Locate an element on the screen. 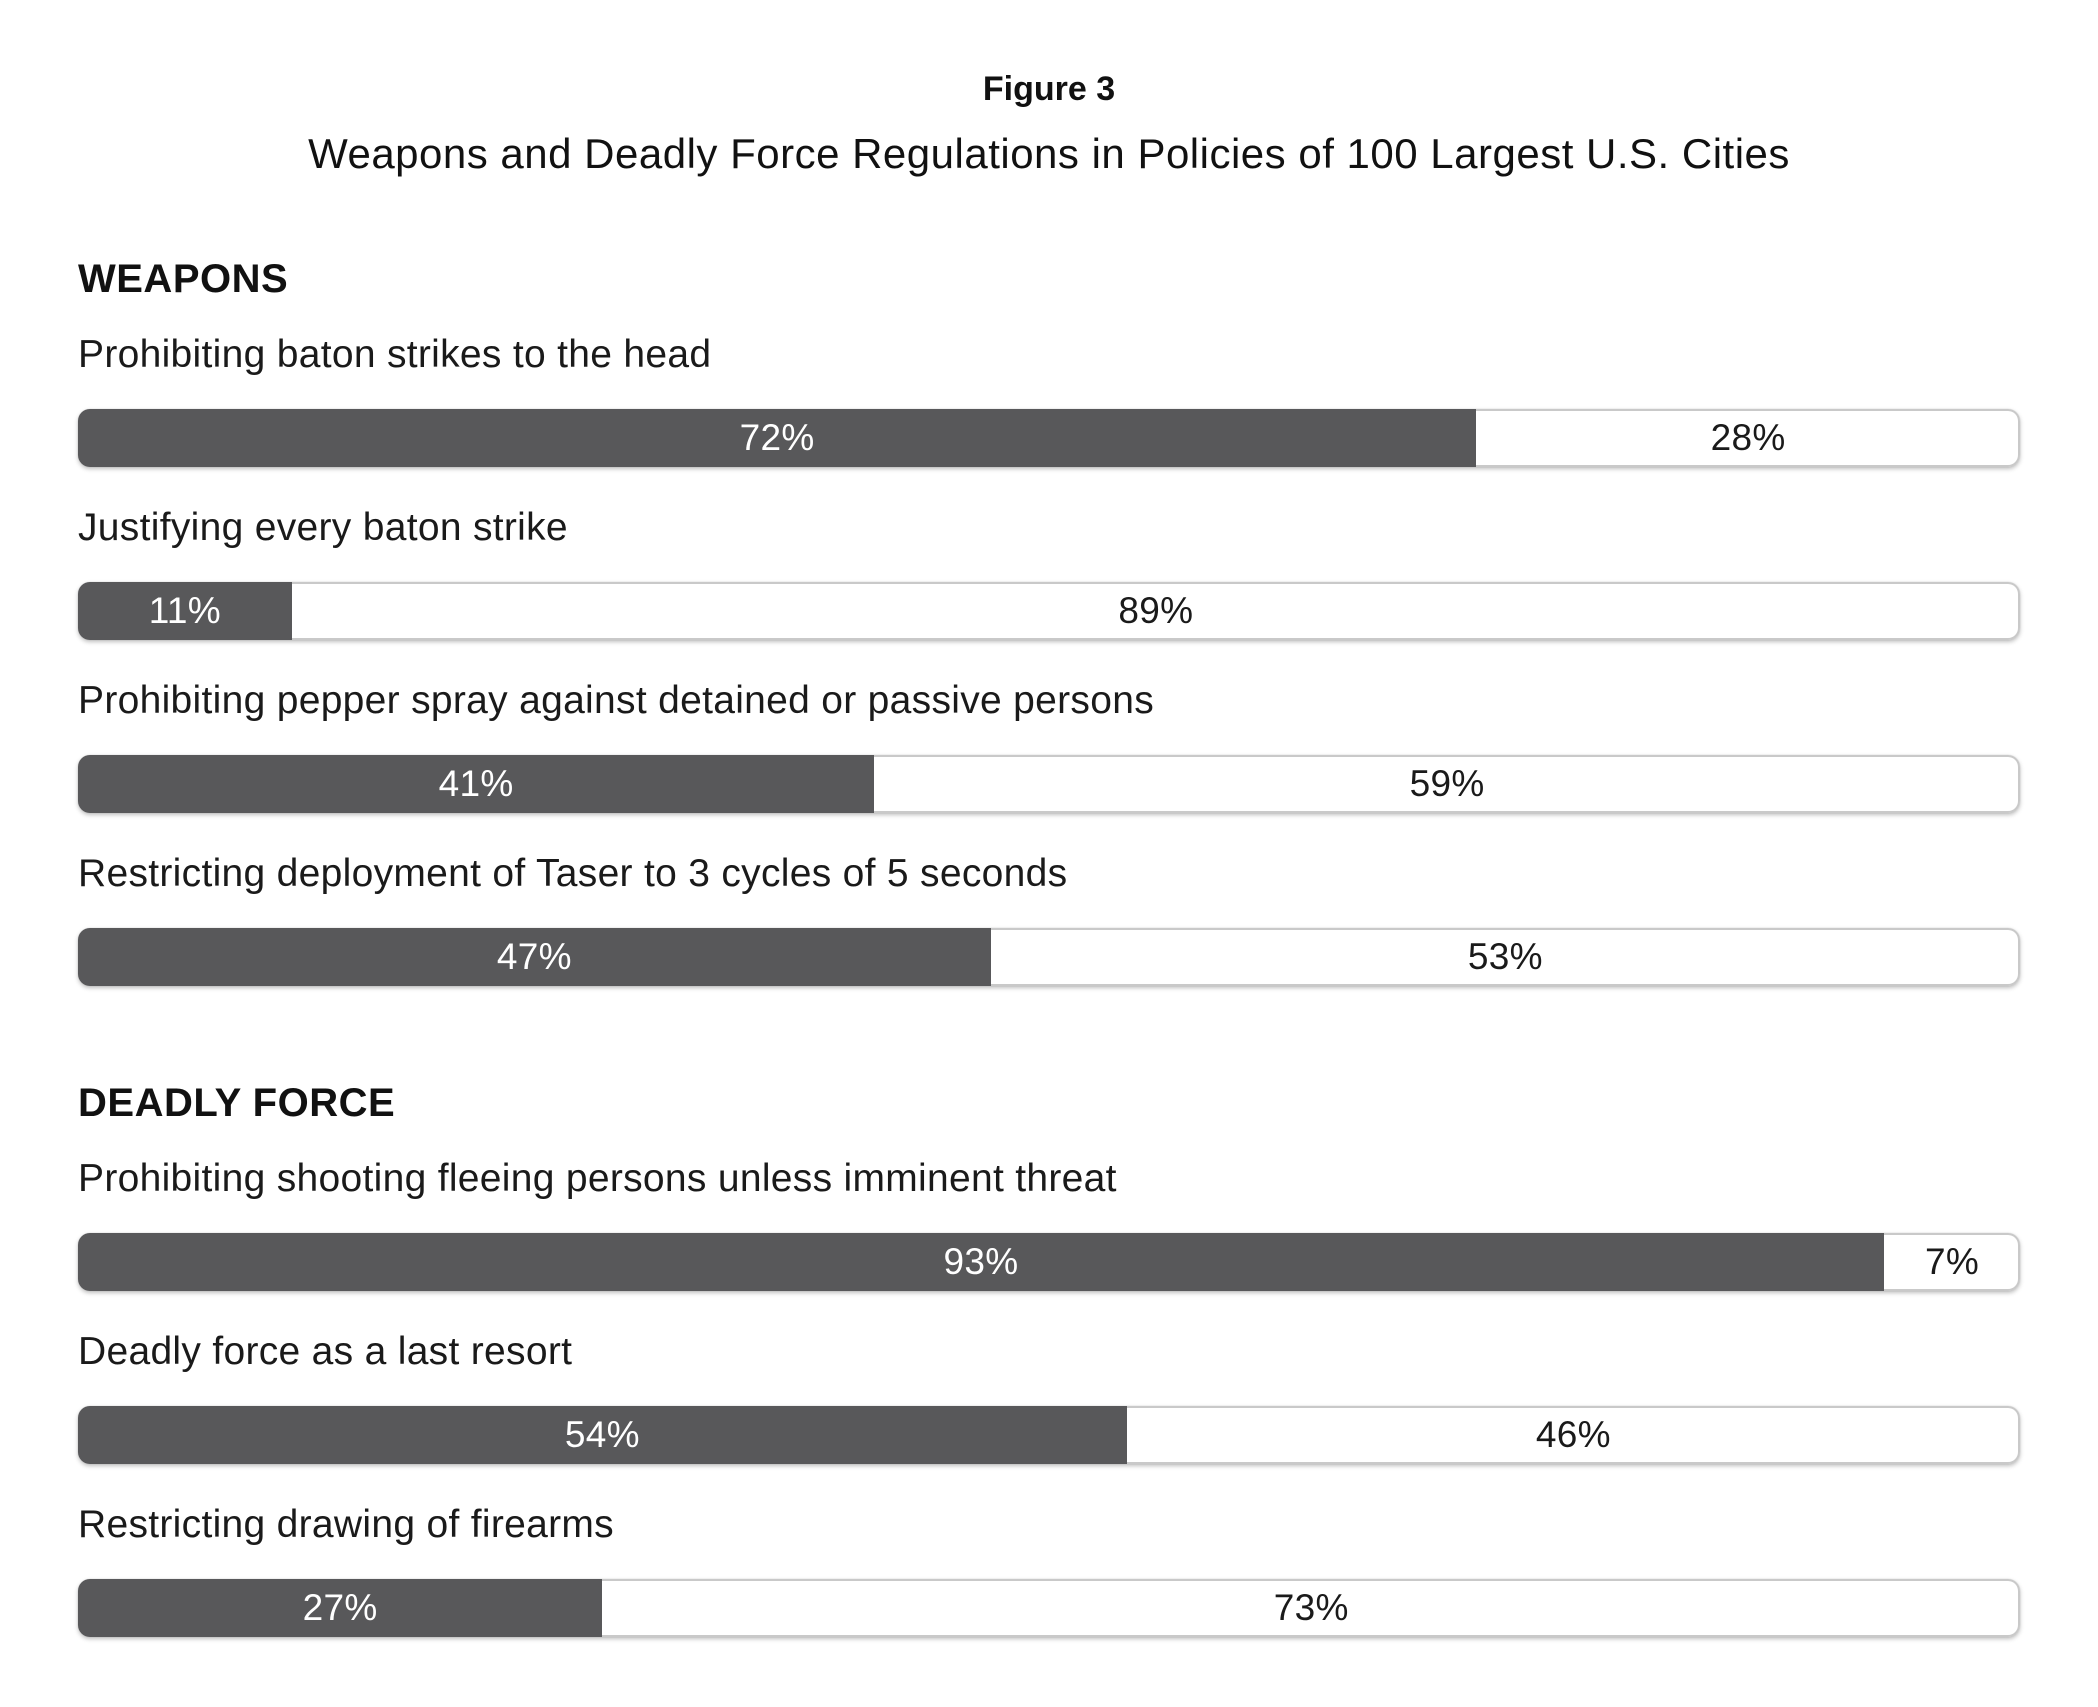 This screenshot has width=2098, height=1707. bar-value-label: 27% is located at coordinates (340, 1608).